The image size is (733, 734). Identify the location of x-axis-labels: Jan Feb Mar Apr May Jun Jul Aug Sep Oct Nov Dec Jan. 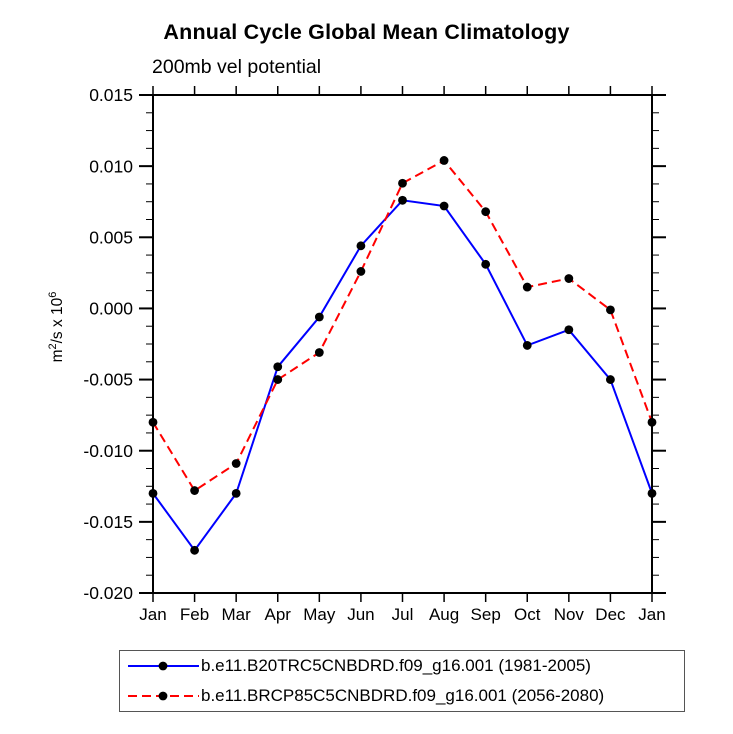
(402, 614).